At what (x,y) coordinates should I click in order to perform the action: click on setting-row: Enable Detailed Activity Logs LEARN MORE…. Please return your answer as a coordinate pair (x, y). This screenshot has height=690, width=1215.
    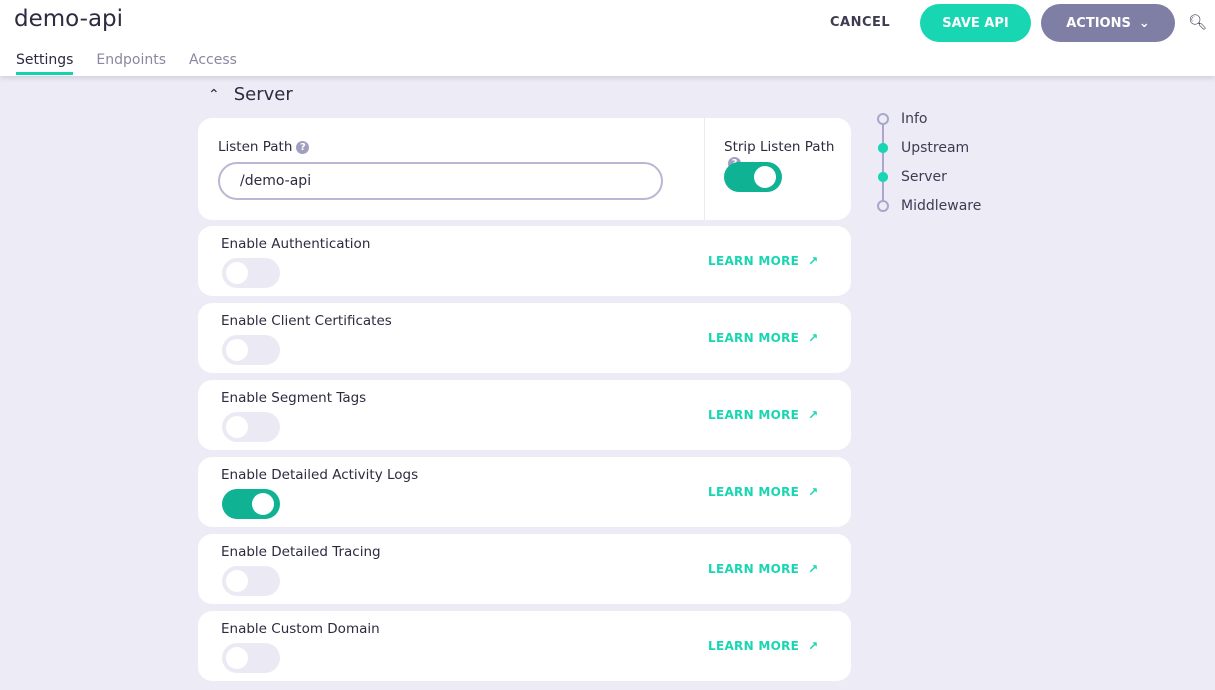
    Looking at the image, I should click on (524, 492).